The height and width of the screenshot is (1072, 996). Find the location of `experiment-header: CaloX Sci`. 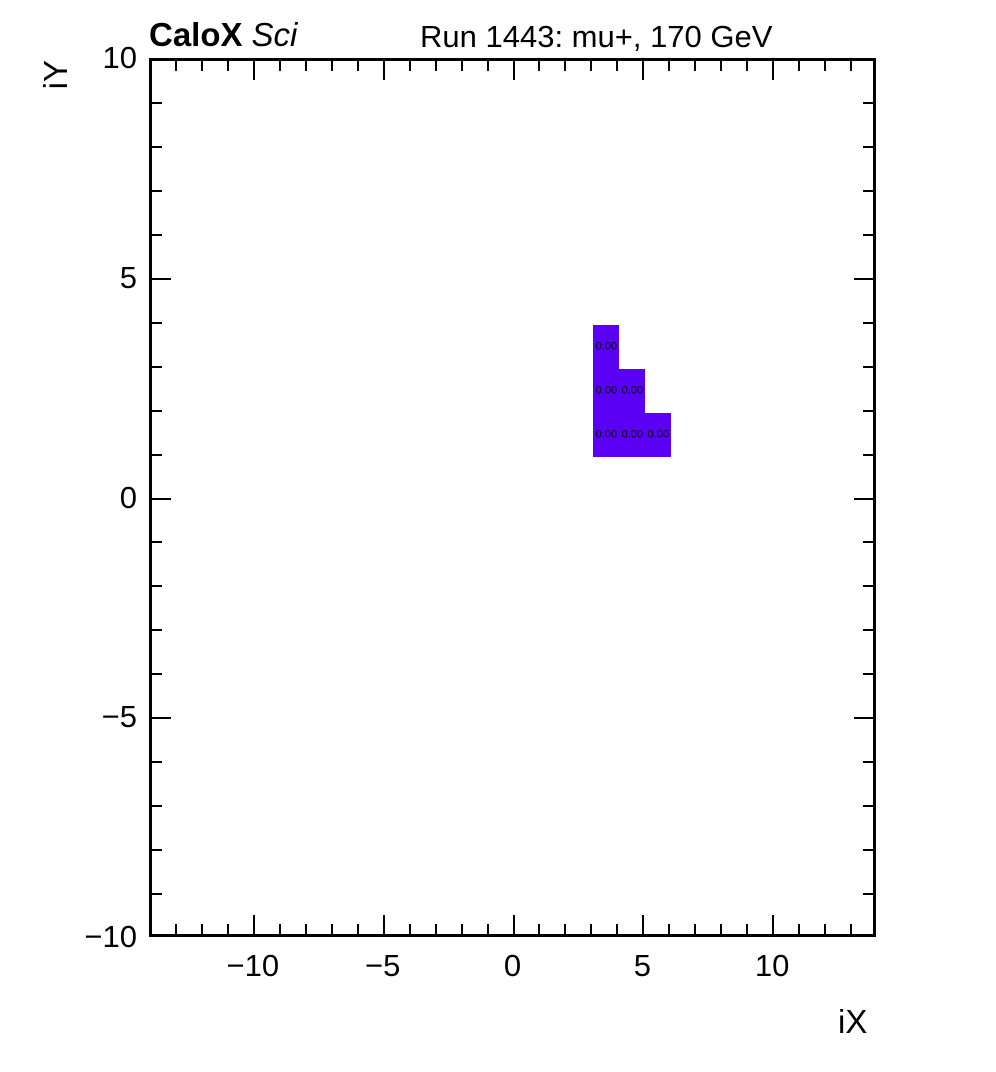

experiment-header: CaloX Sci is located at coordinates (223, 35).